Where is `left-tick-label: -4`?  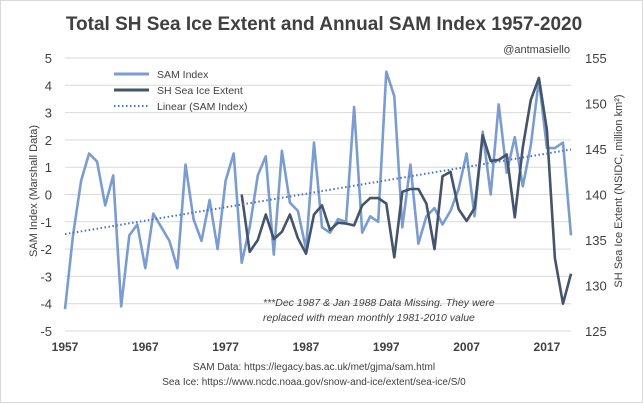 left-tick-label: -4 is located at coordinates (46, 304).